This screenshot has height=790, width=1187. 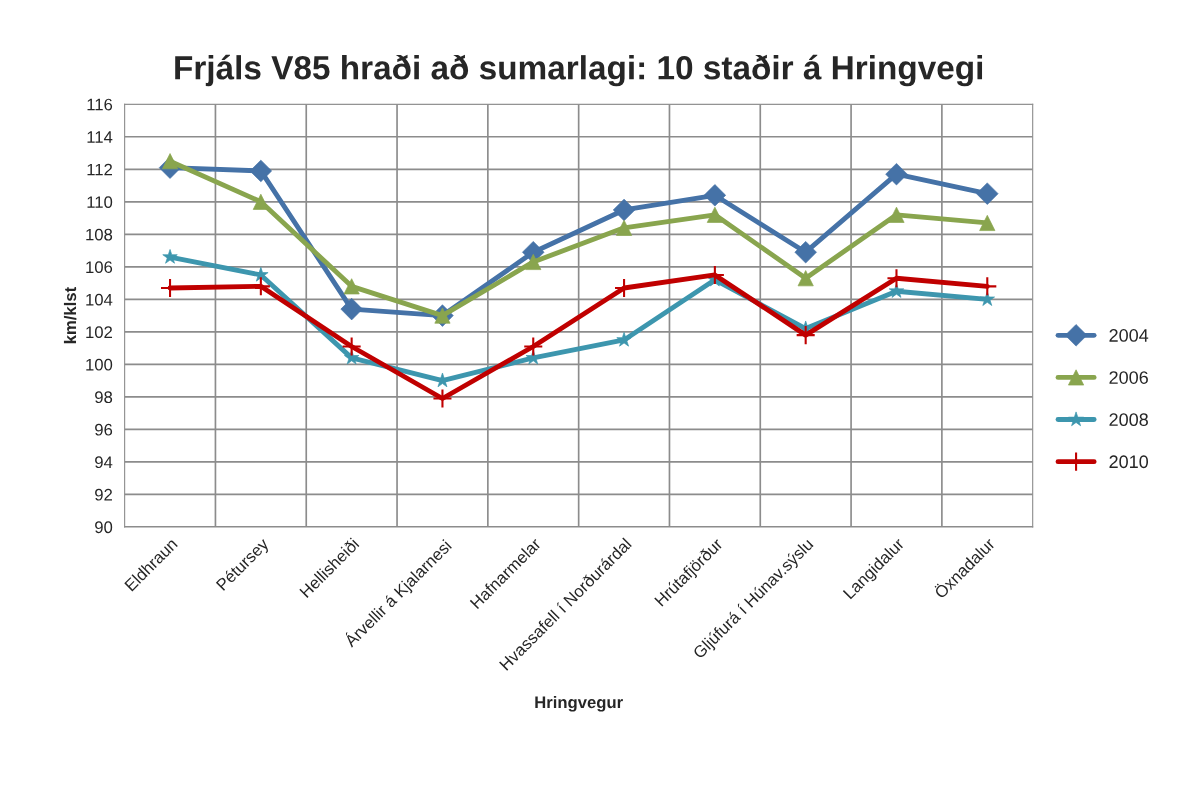 I want to click on legend-label: 2006, so click(x=1128, y=377).